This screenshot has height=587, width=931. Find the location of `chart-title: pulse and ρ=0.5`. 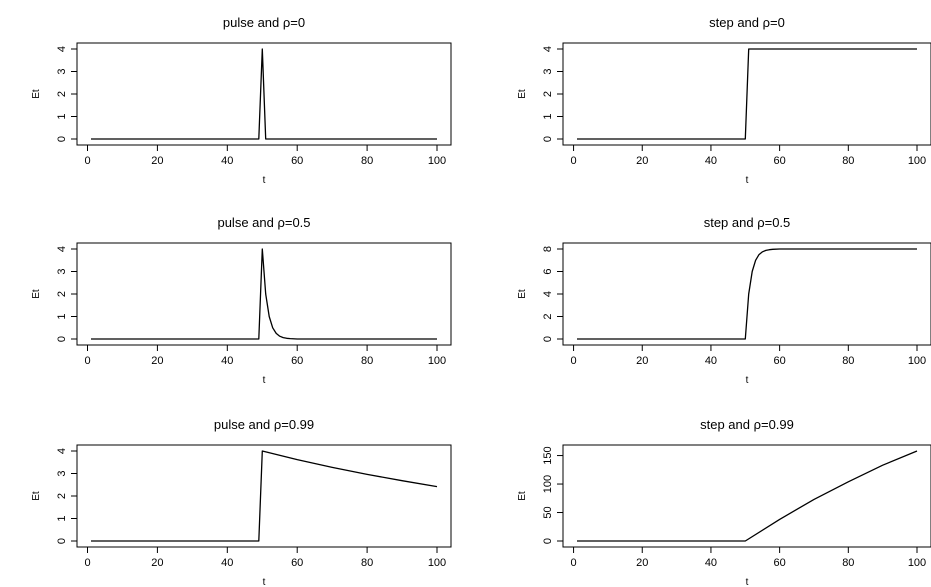

chart-title: pulse and ρ=0.5 is located at coordinates (263, 222).